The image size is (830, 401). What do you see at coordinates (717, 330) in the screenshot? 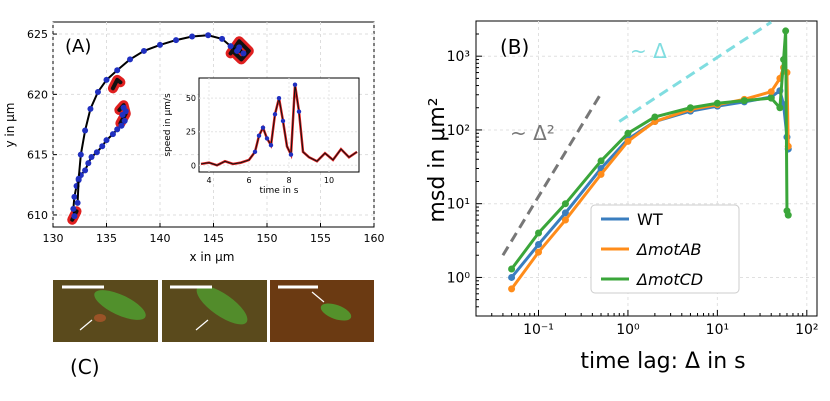
I see `b-xtick-label: 10¹` at bounding box center [717, 330].